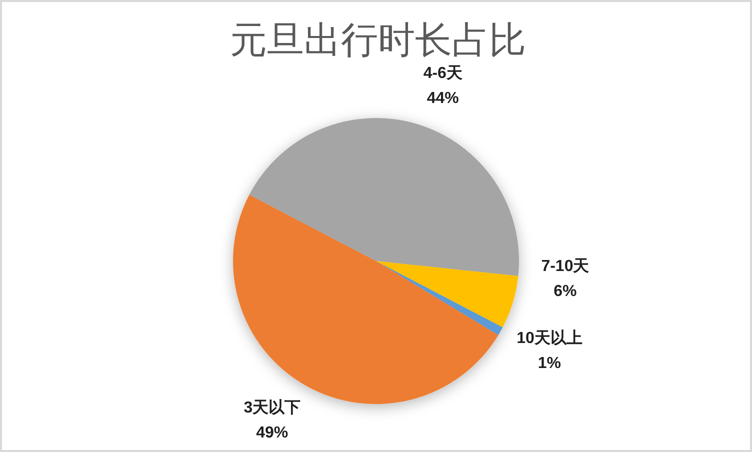  What do you see at coordinates (378, 40) in the screenshot?
I see `title: 元旦出行时长占比` at bounding box center [378, 40].